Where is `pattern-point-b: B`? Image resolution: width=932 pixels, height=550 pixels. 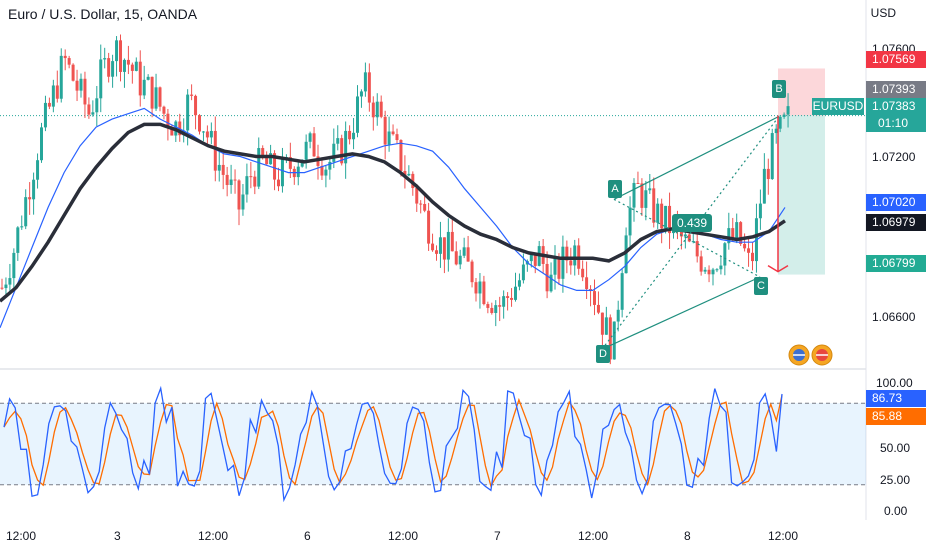
pattern-point-b: B is located at coordinates (779, 89).